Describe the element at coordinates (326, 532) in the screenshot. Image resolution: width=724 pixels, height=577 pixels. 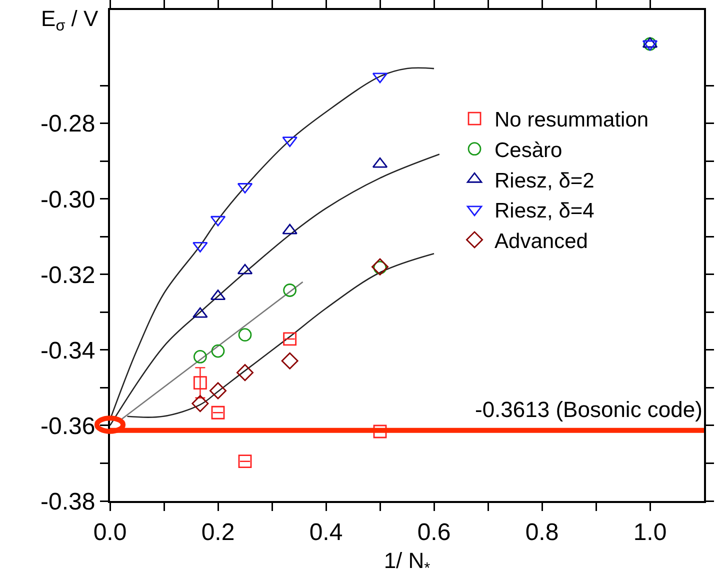
I see `x-tick-label: 0.4` at that location.